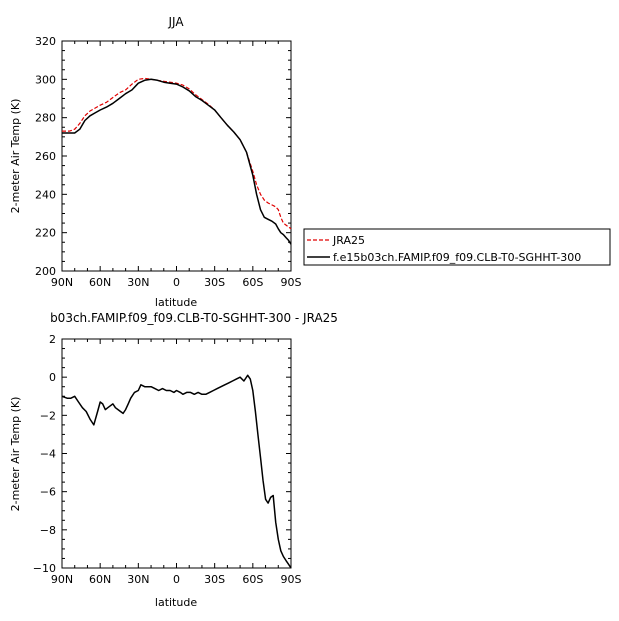 This screenshot has height=621, width=619. Describe the element at coordinates (48, 415) in the screenshot. I see `y-tick-label: −2` at that location.